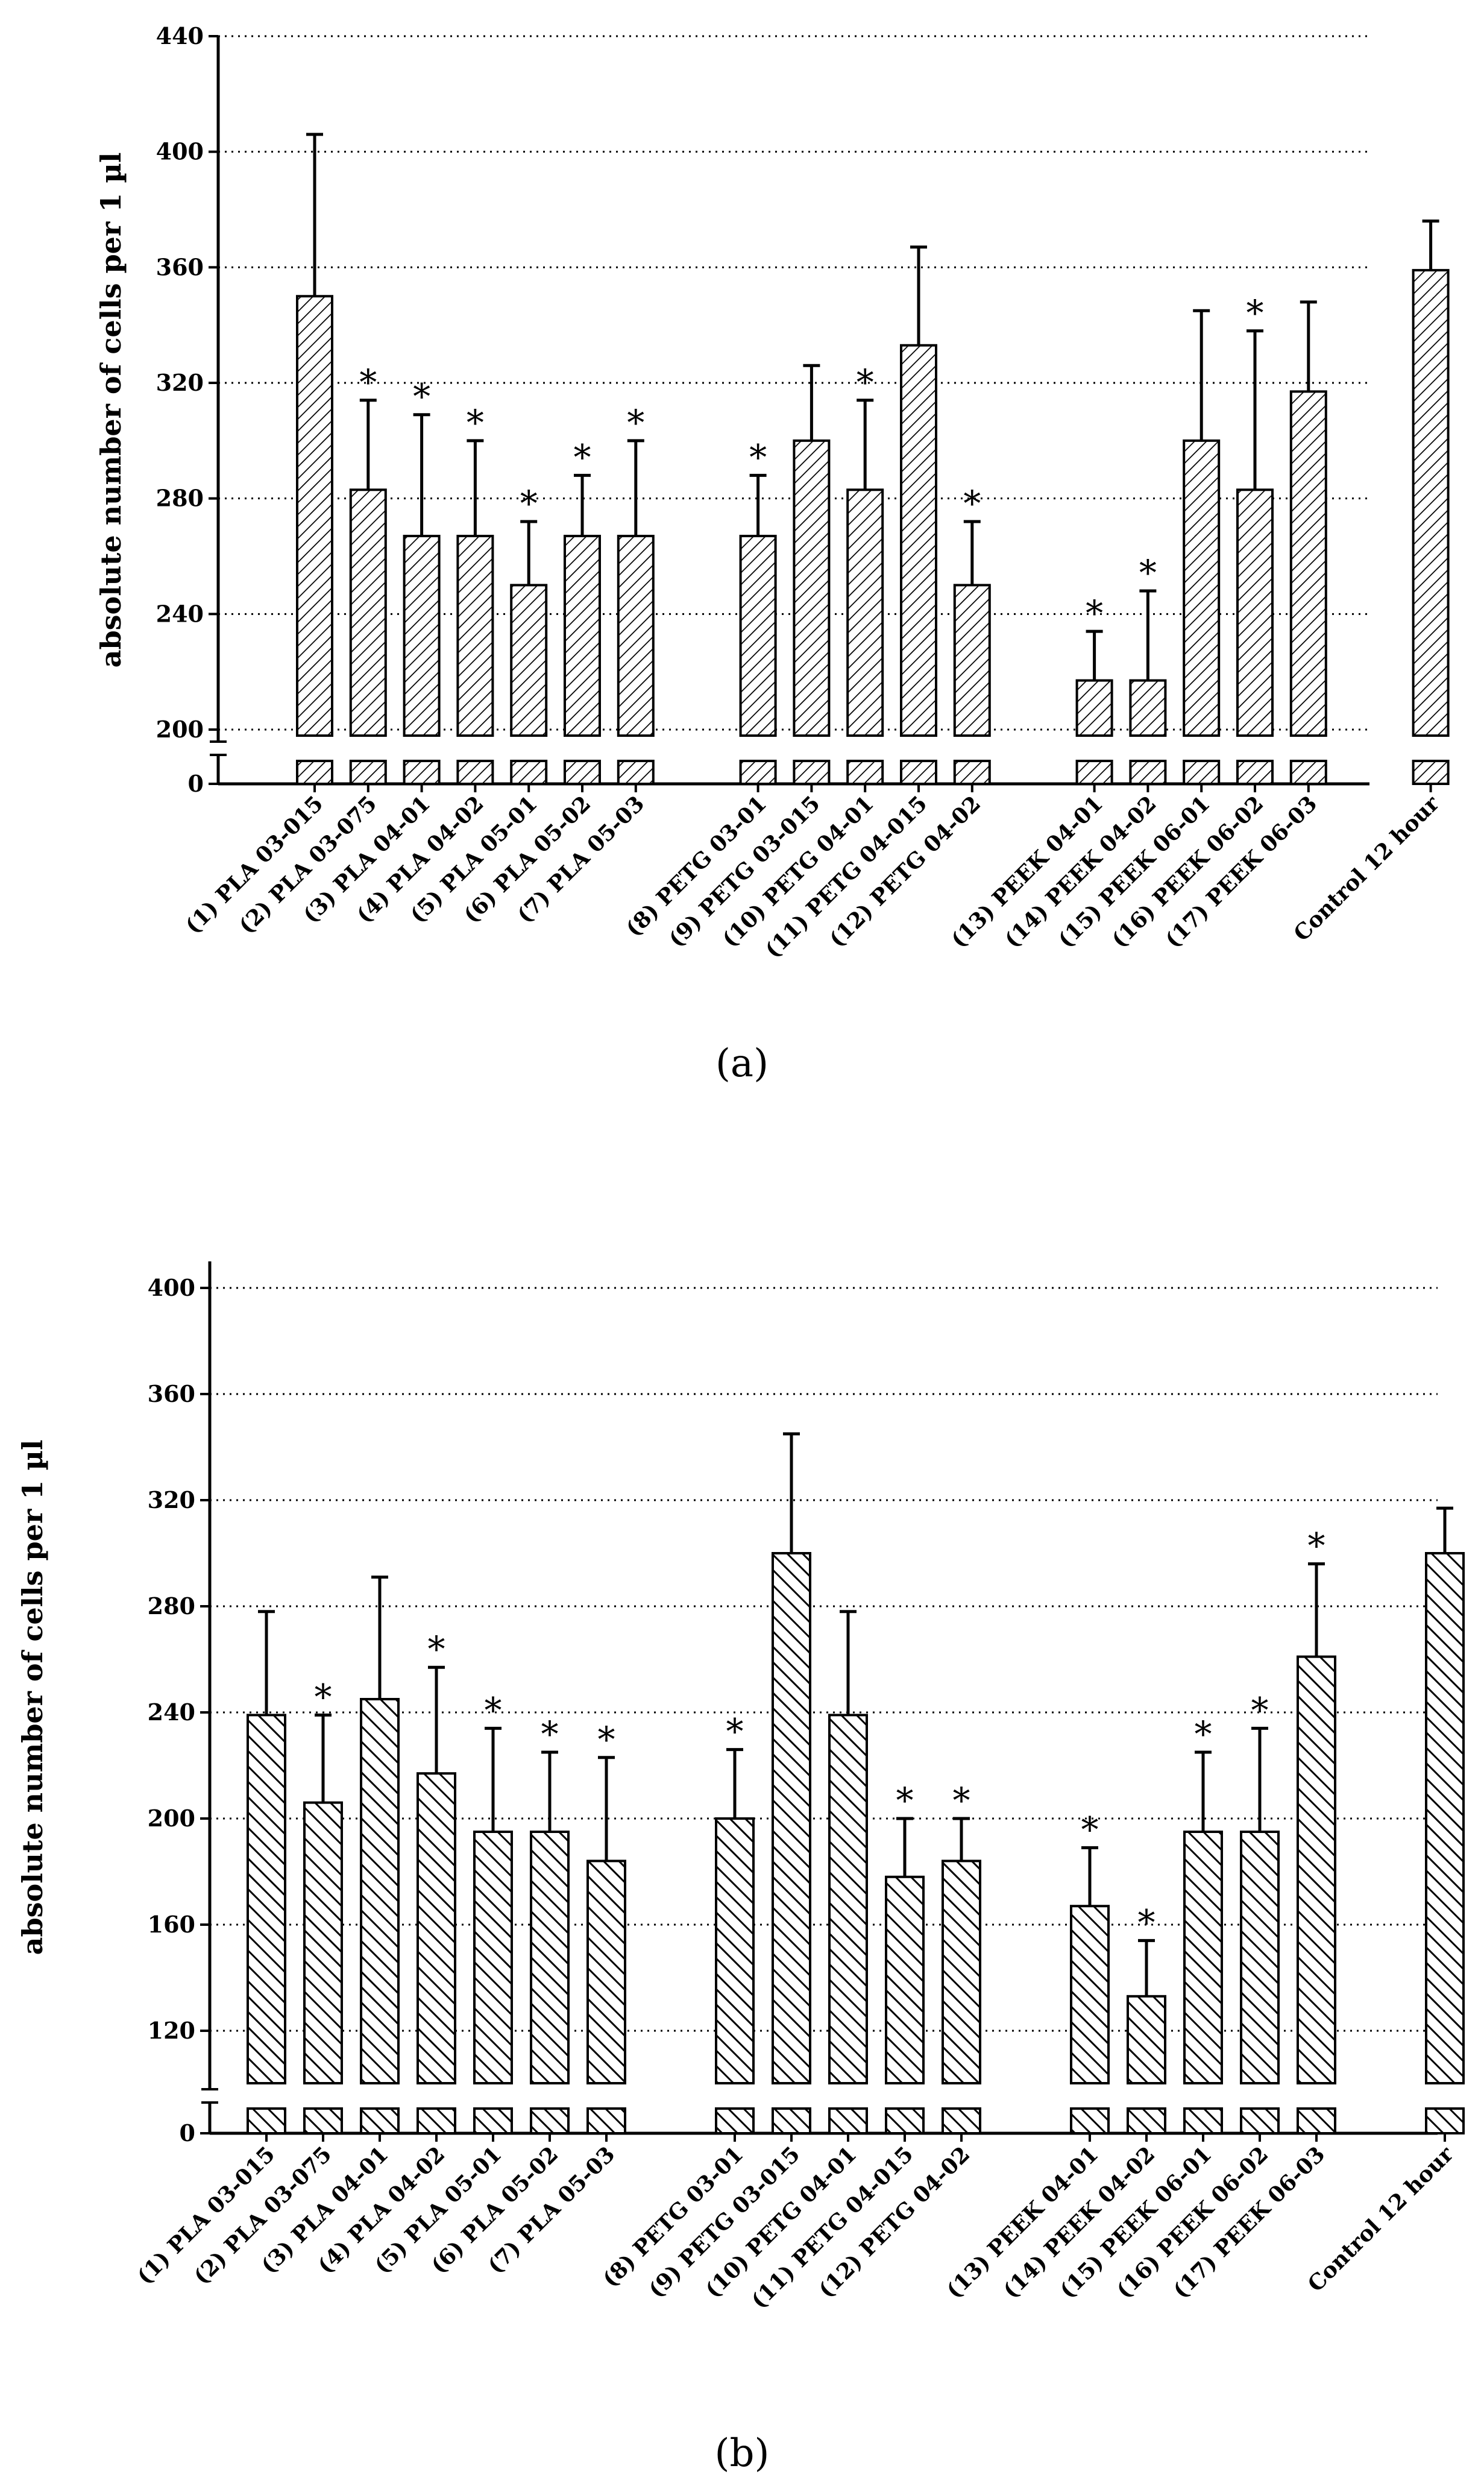 The height and width of the screenshot is (2486, 1484). I want to click on y-tick-label: 160, so click(171, 1924).